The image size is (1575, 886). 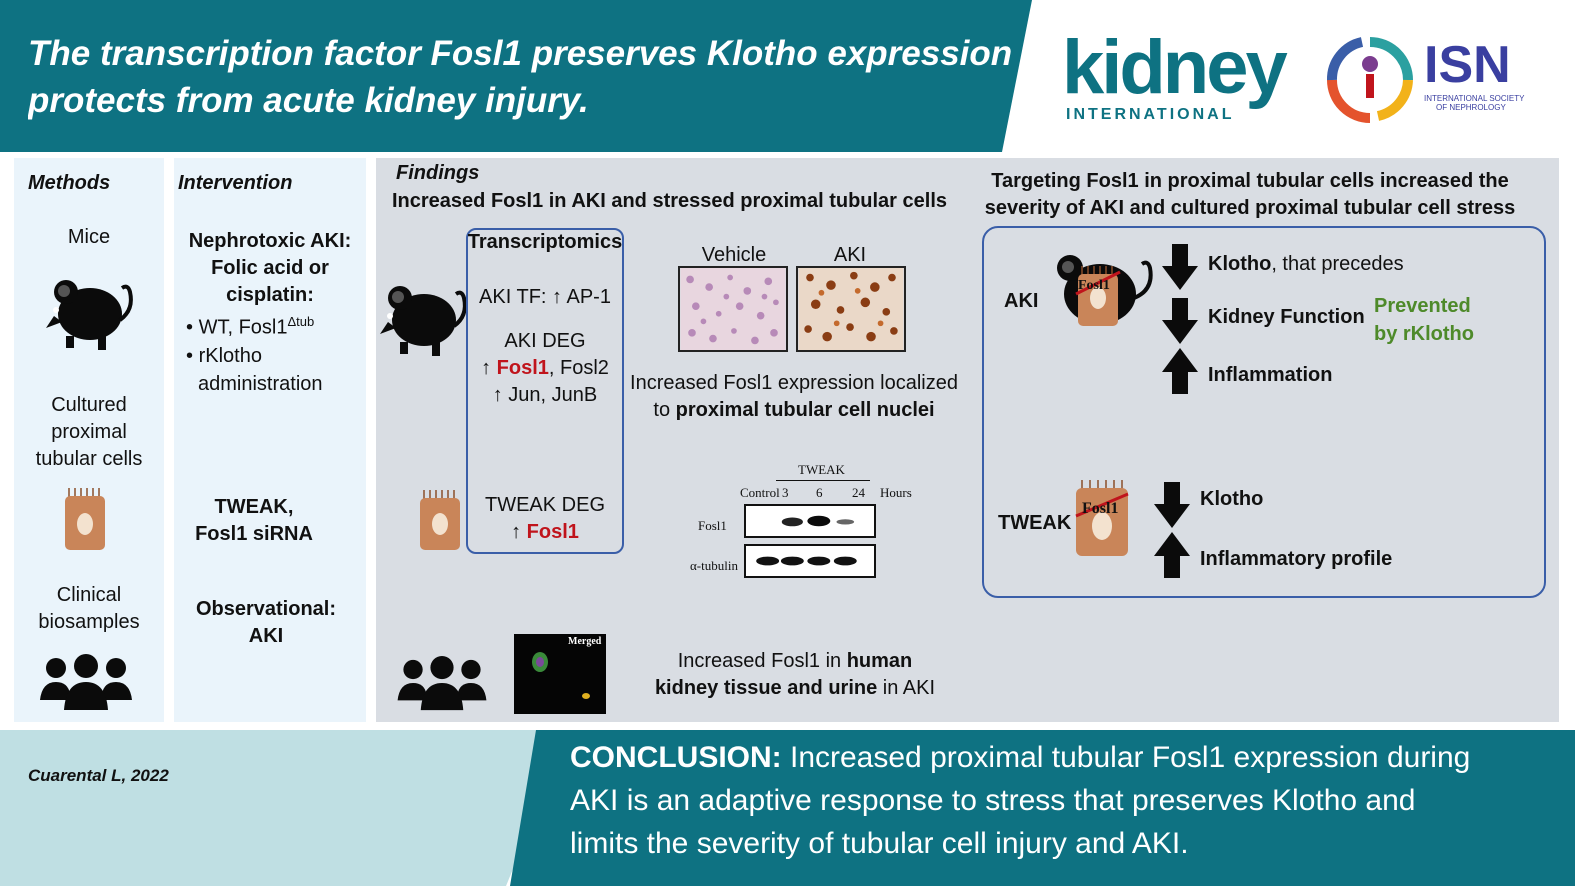 I want to click on tweak-klotho-down-arrow-icon, so click(x=1172, y=505).